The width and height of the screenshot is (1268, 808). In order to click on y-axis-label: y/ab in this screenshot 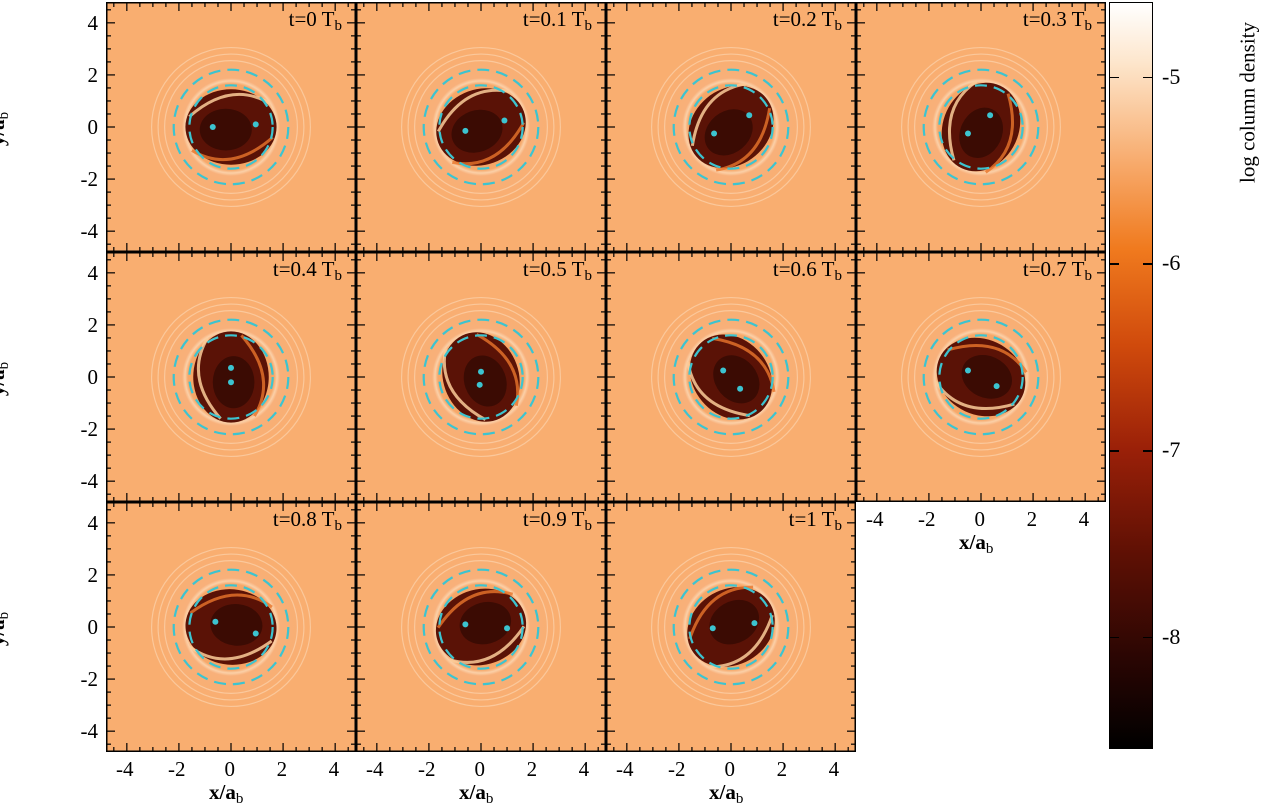, I will do `click(6, 129)`.